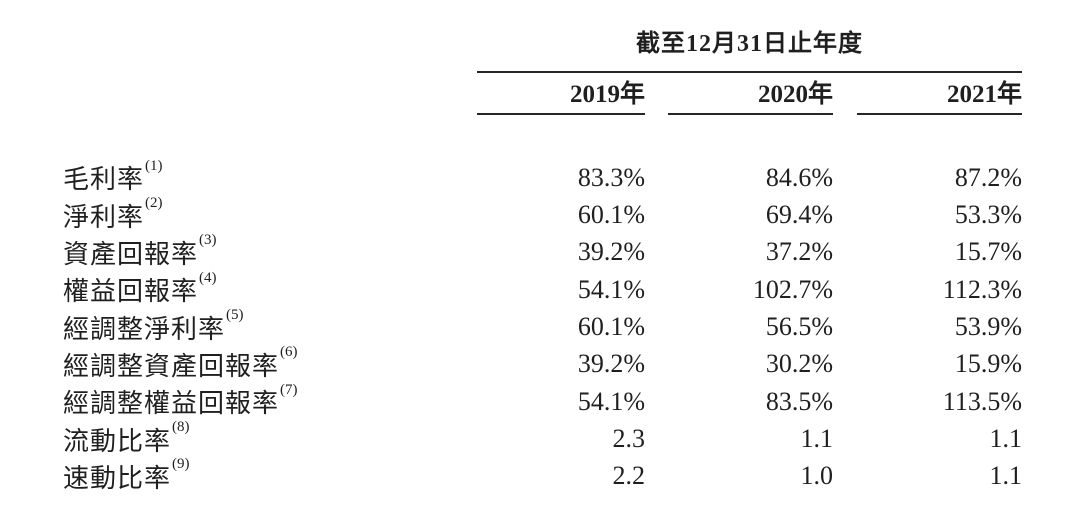 The width and height of the screenshot is (1080, 515). Describe the element at coordinates (749, 44) in the screenshot. I see `period-header: 截至12月31日止年度` at that location.